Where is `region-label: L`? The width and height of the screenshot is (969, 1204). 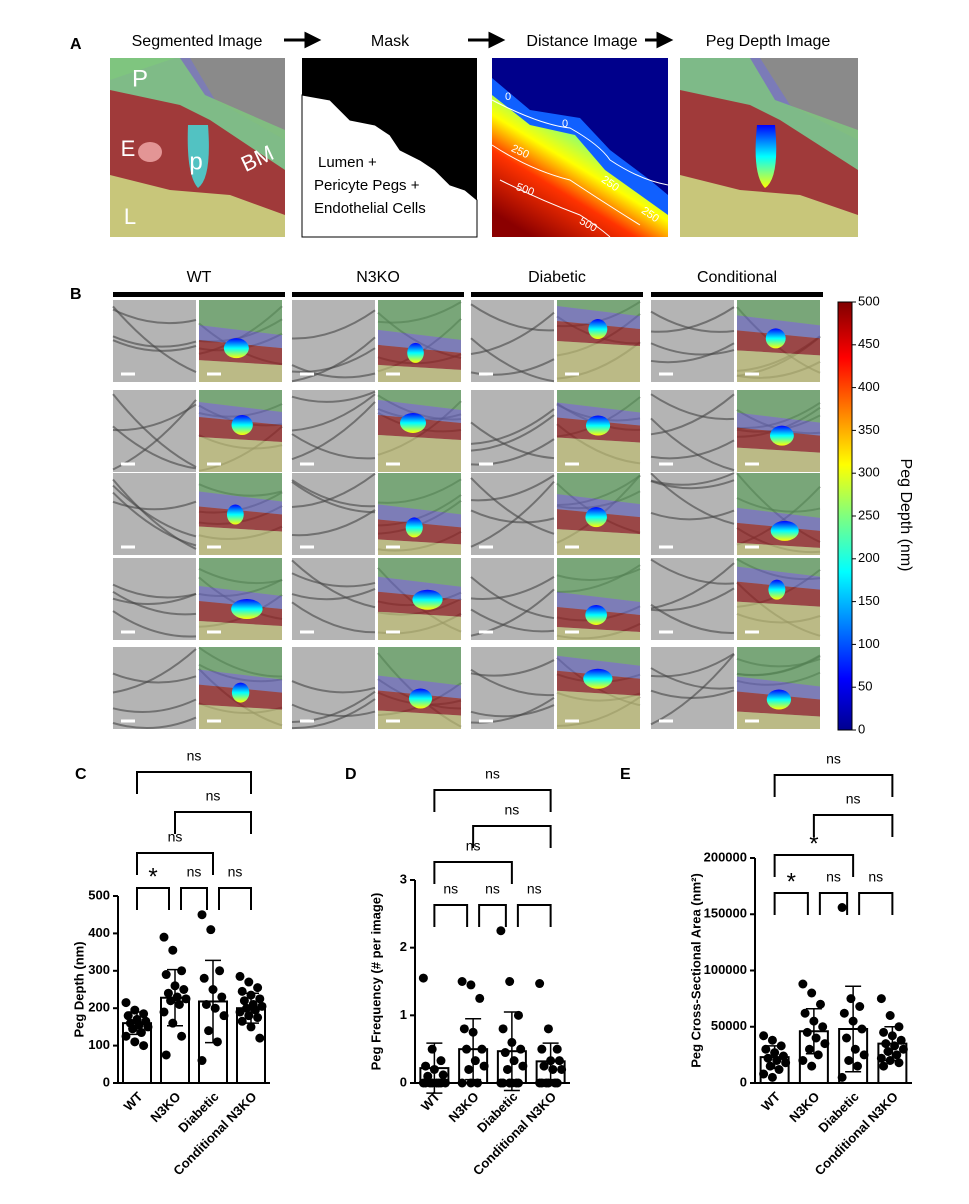 region-label: L is located at coordinates (130, 216).